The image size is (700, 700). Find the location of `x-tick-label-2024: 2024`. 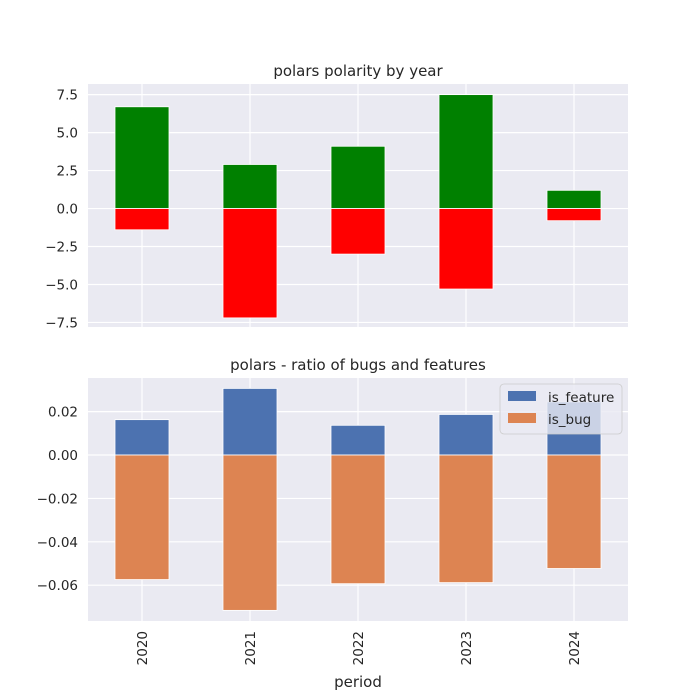

x-tick-label-2024: 2024 is located at coordinates (575, 648).